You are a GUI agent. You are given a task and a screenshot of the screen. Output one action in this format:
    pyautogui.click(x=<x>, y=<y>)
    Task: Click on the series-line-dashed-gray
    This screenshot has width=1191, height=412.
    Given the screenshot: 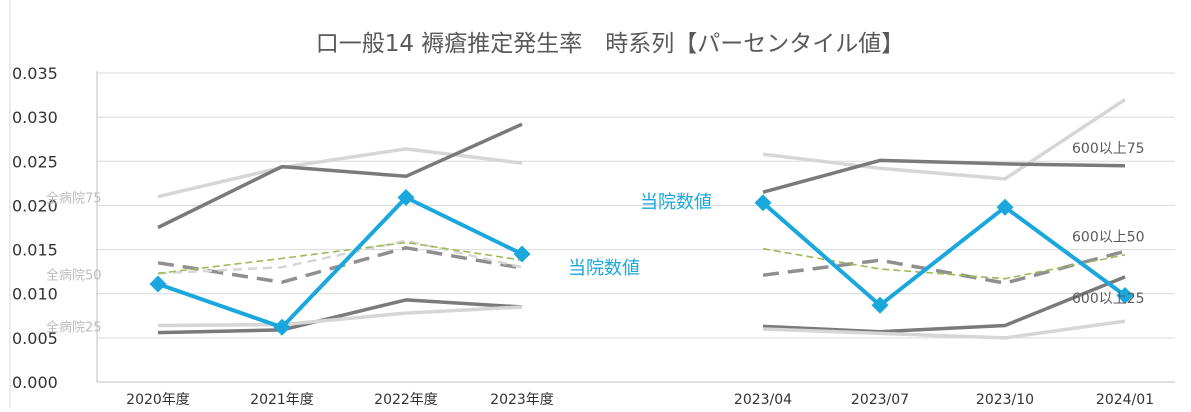 What is the action you would take?
    pyautogui.click(x=944, y=267)
    